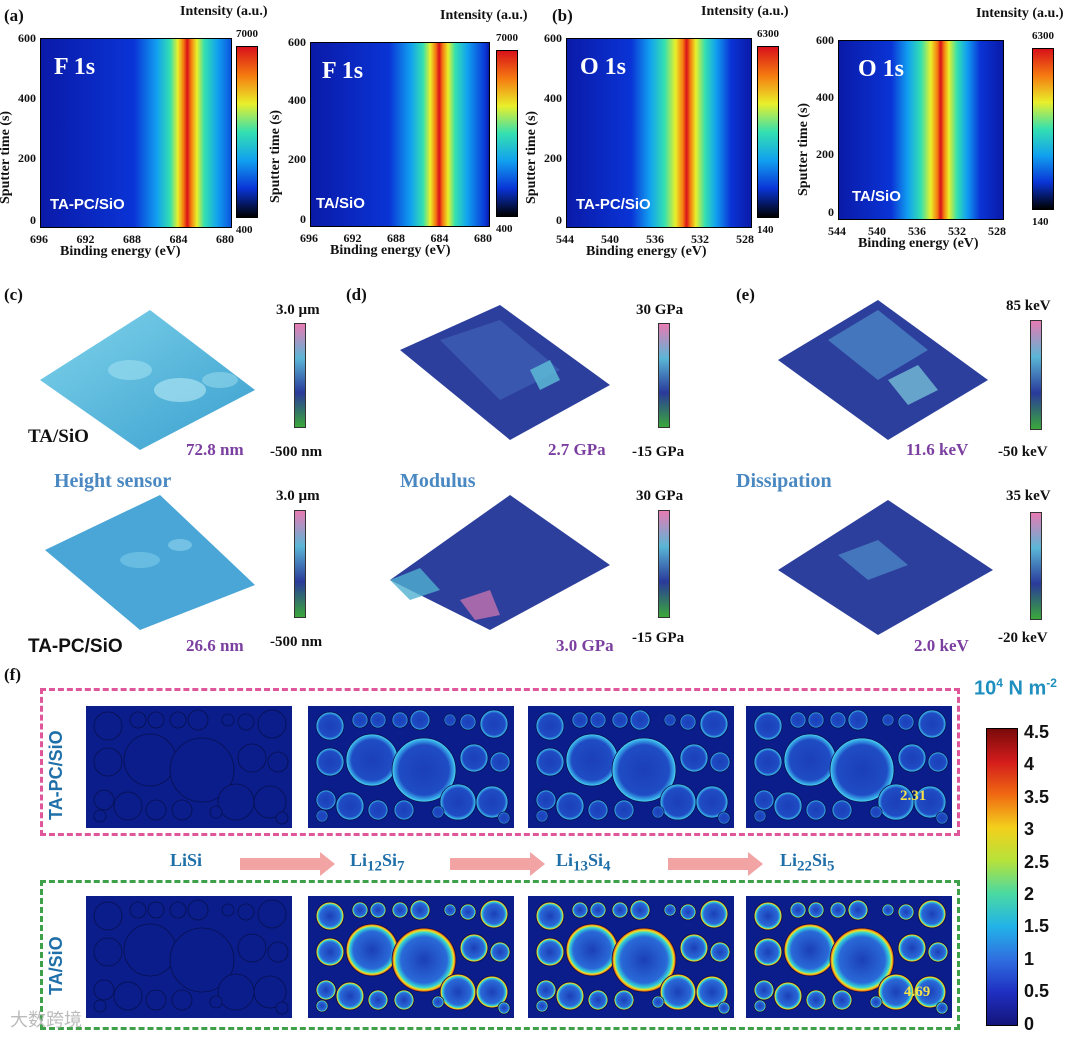 This screenshot has width=1080, height=1037. Describe the element at coordinates (664, 375) in the screenshot. I see `afm-modulus-top-colorbar` at that location.